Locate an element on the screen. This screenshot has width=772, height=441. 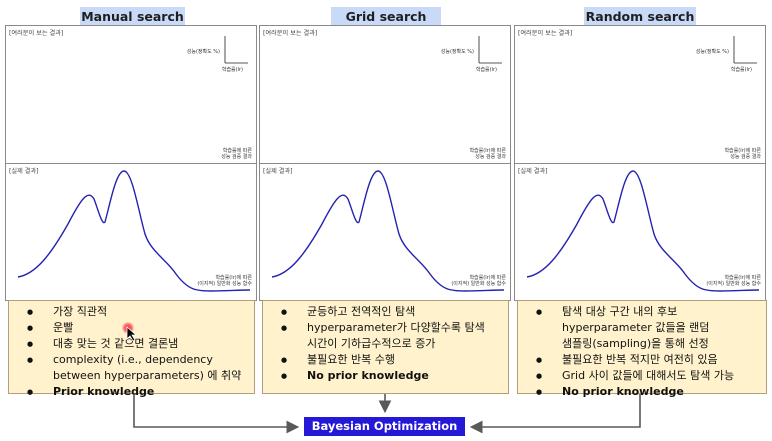
list-item-continuation: 샘플링(sampling)을 통해 선정 is located at coordinates (635, 343).